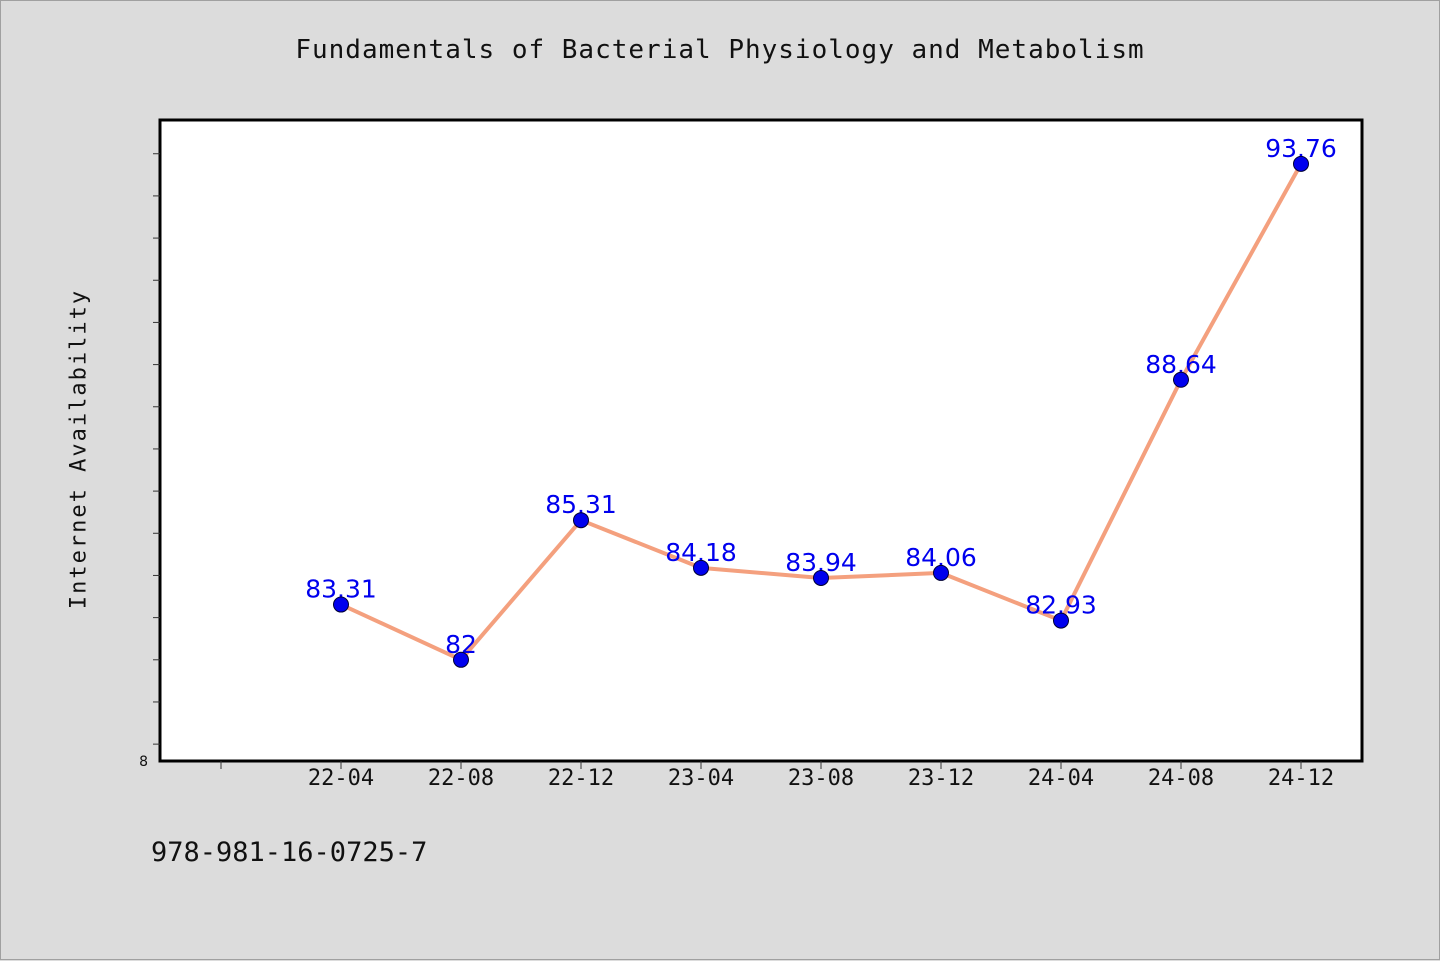  I want to click on x-tick-label: 24-04, so click(1061, 778).